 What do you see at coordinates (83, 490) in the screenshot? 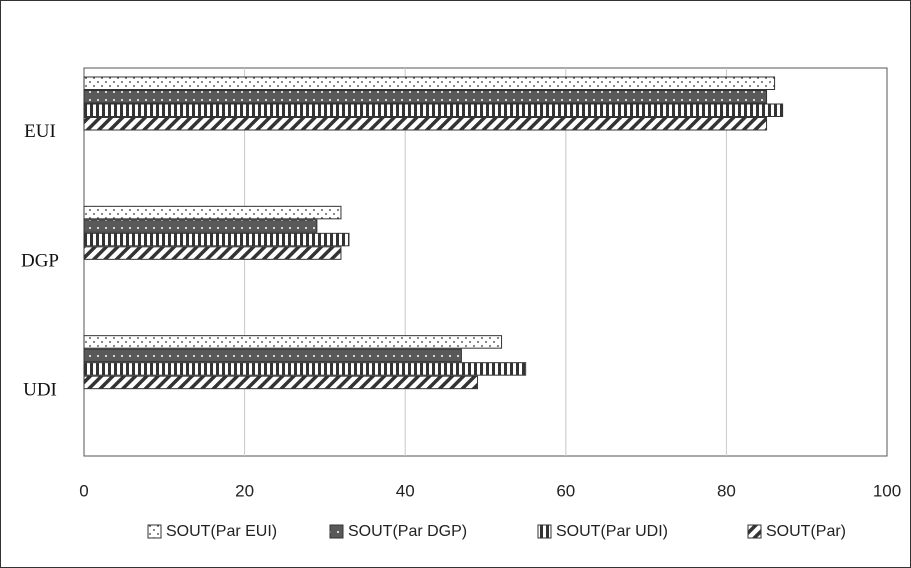
I see `x-tick-label: 0` at bounding box center [83, 490].